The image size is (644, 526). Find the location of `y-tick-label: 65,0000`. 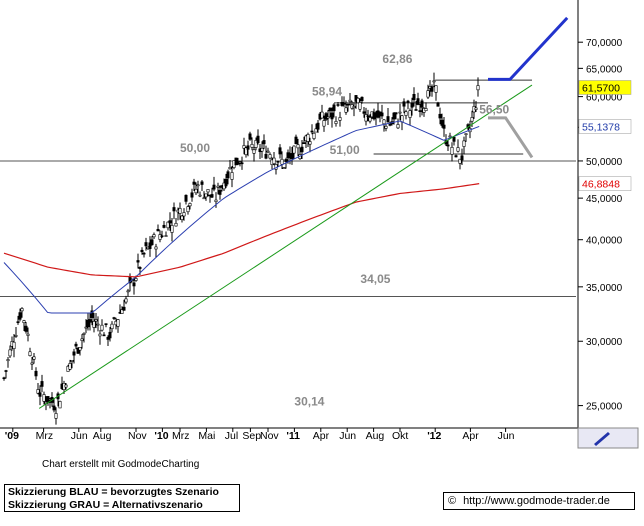

y-tick-label: 65,0000 is located at coordinates (604, 69).